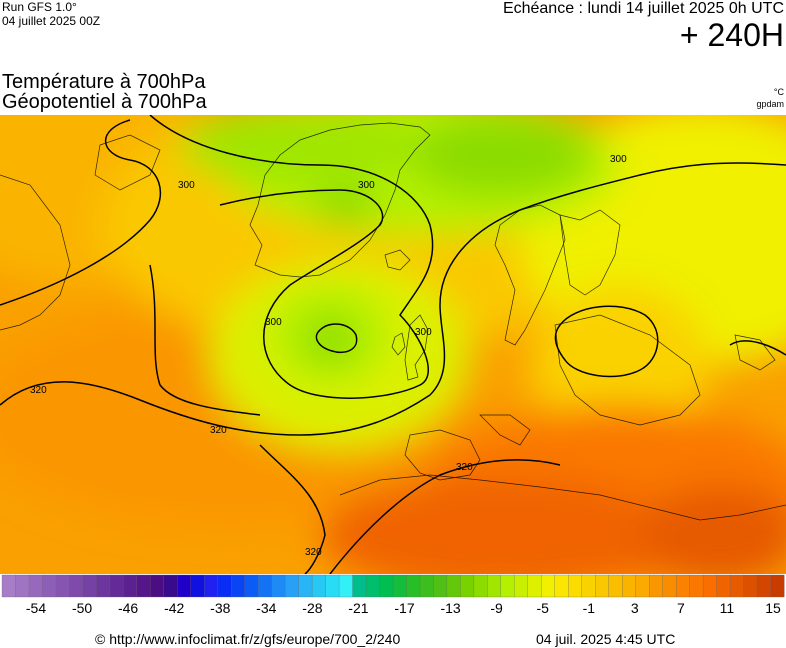  What do you see at coordinates (770, 98) in the screenshot?
I see `map-units: °C gpdam` at bounding box center [770, 98].